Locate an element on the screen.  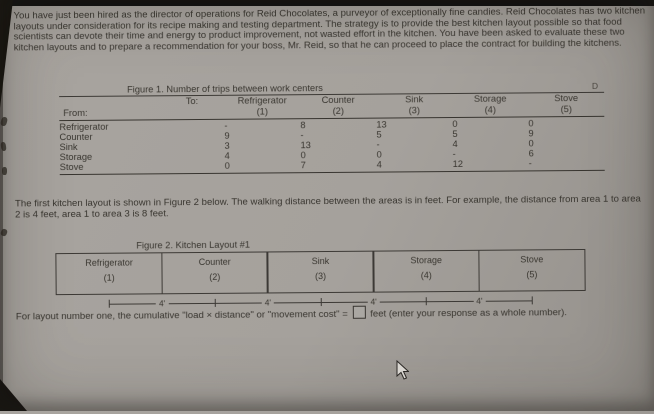
box-name: Refrigerator is located at coordinates (109, 262).